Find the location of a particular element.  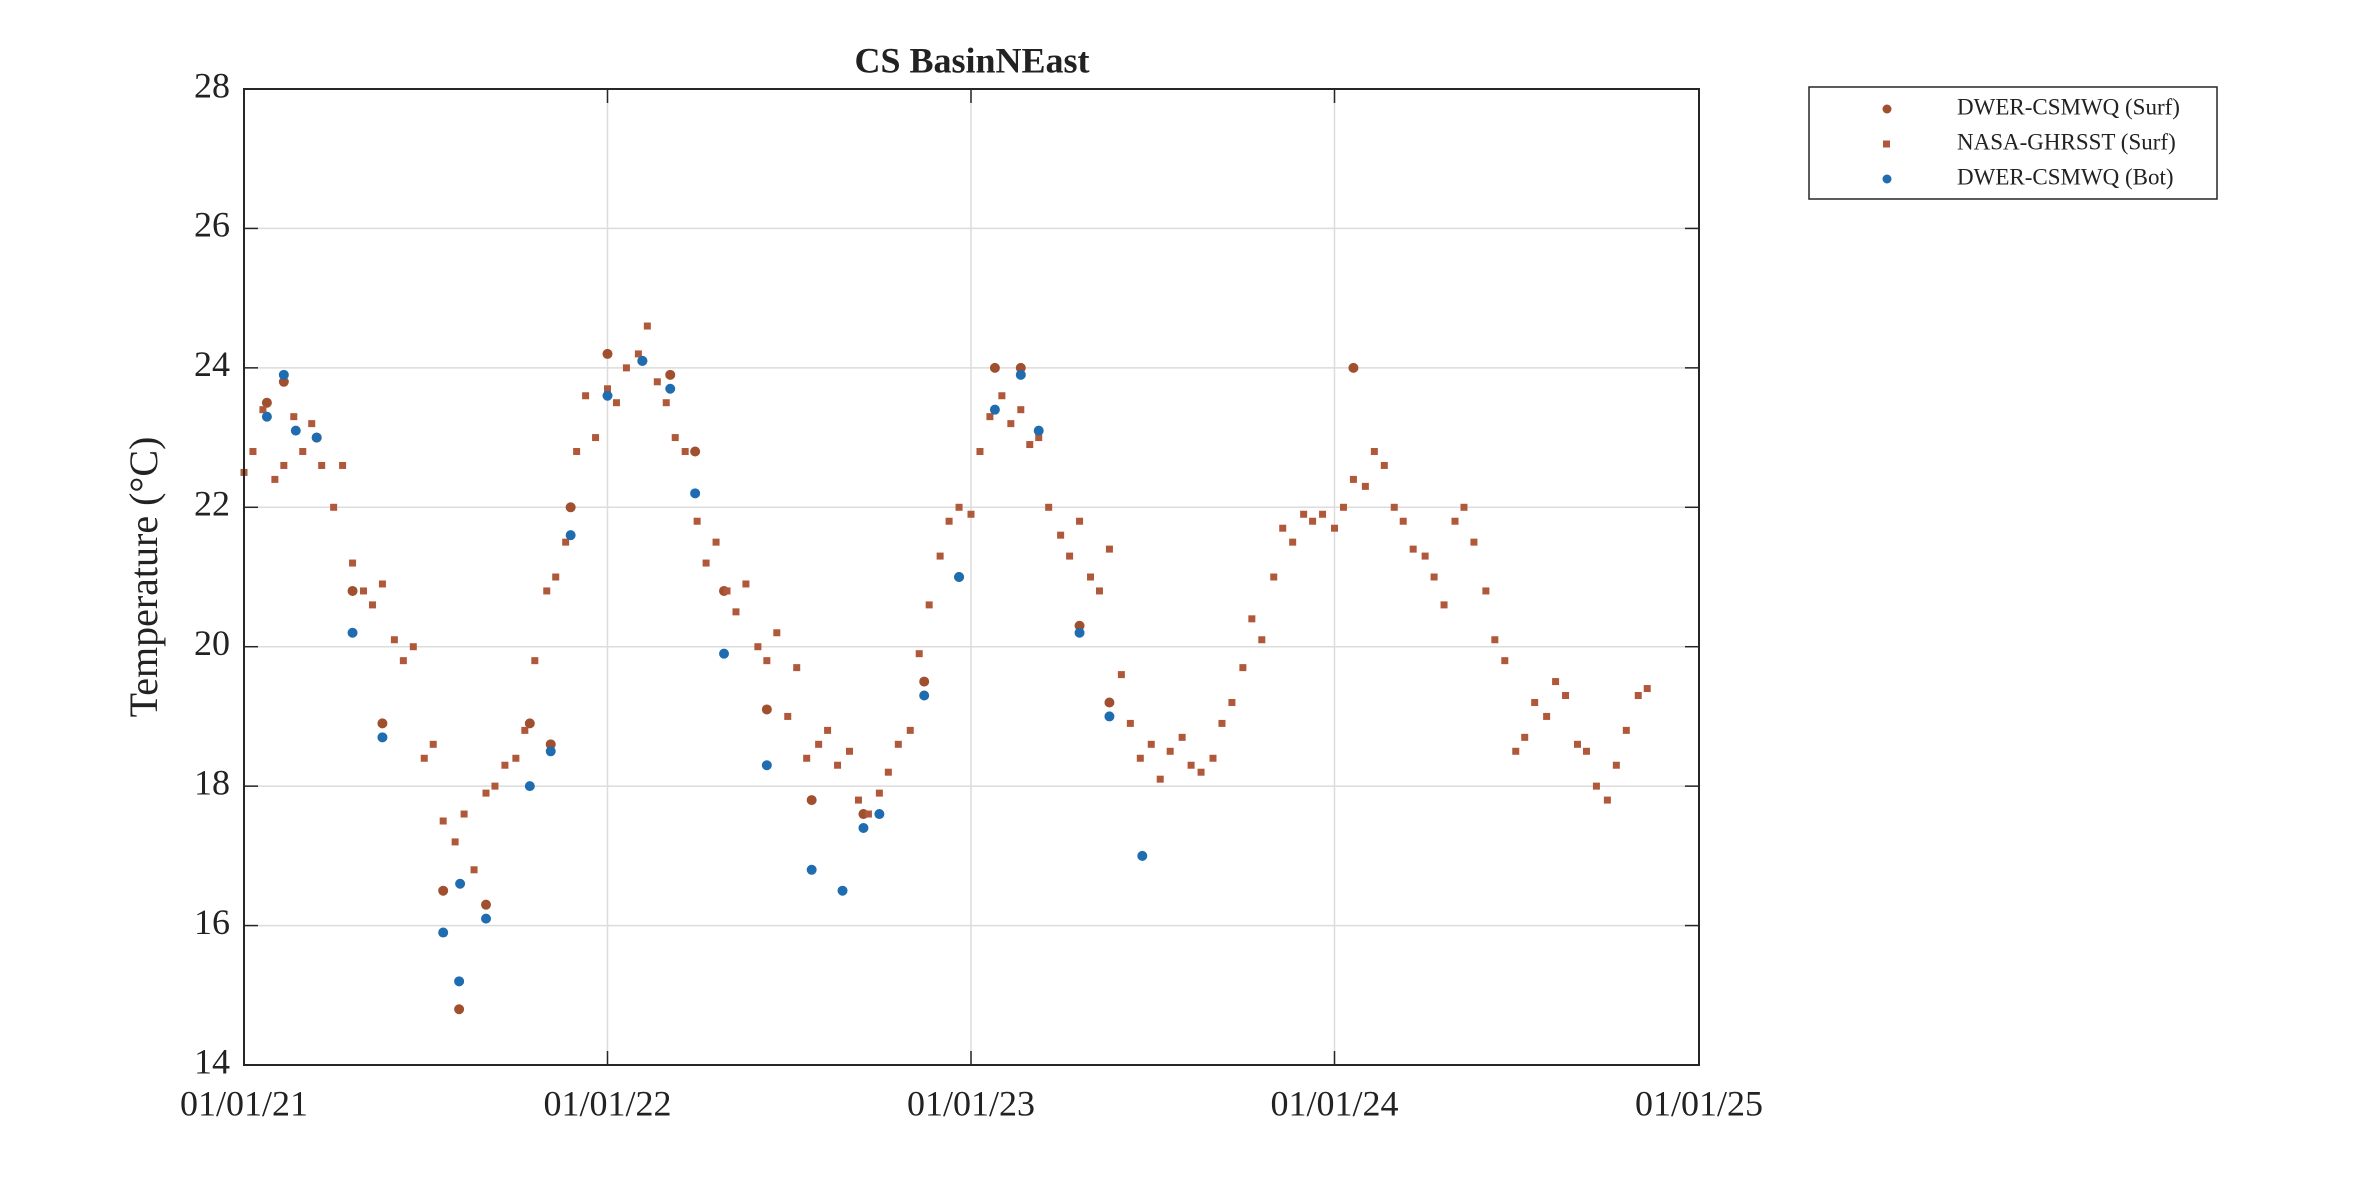

x-tick-label: 01/01/25 is located at coordinates (1699, 1103).